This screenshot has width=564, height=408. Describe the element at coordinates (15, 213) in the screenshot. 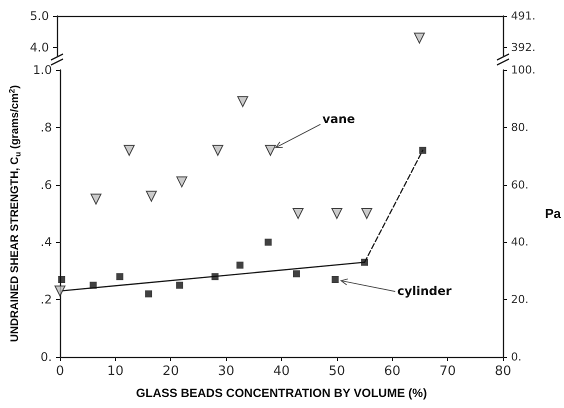

I see `y-axis-title: UNDRAINED SHEAR STRENGTH, Cu (grams/cm2)` at that location.